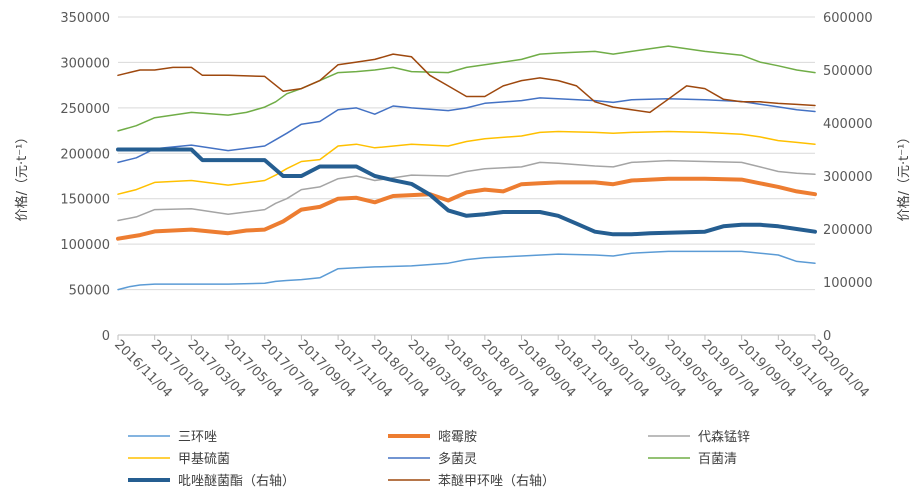 This screenshot has height=493, width=923. Describe the element at coordinates (848, 230) in the screenshot. I see `y-right-tick-label: 200000` at that location.